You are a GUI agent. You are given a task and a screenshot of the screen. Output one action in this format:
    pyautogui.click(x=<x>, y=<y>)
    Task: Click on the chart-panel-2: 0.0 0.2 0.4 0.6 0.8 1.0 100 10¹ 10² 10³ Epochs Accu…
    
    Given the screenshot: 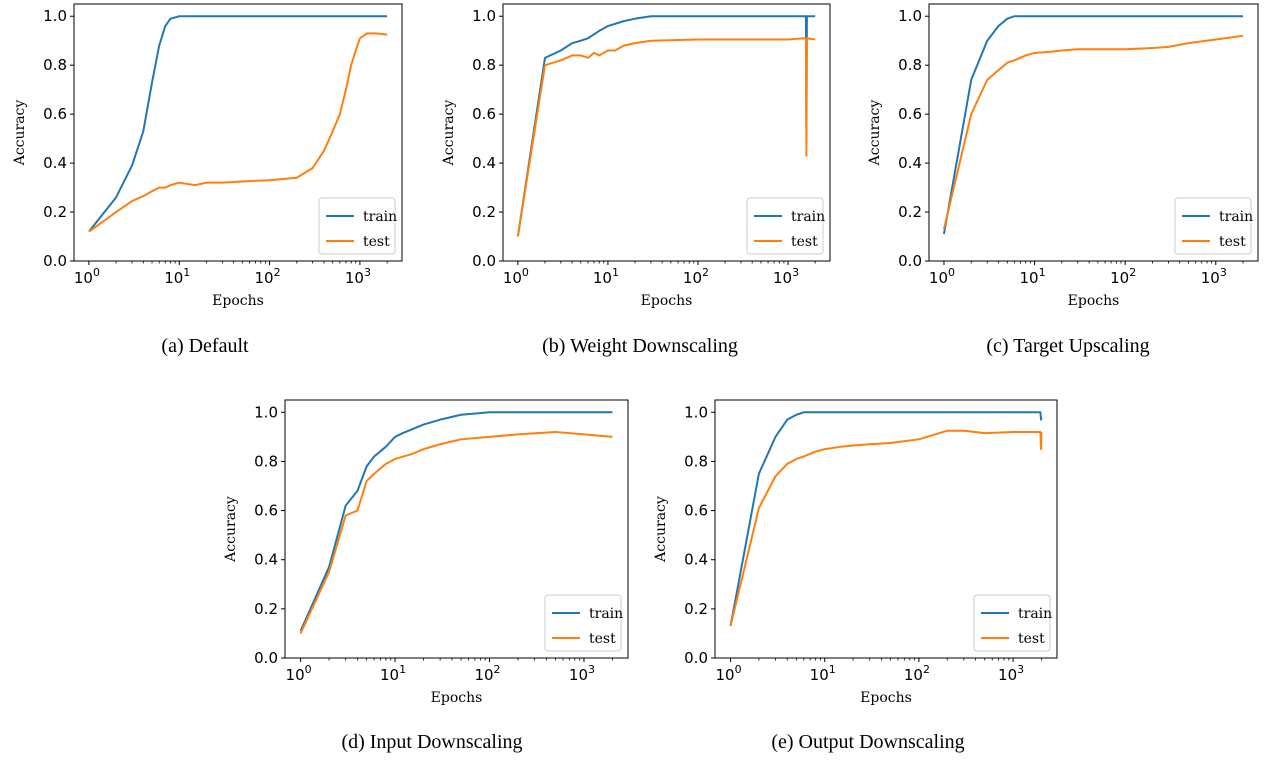 What is the action you would take?
    pyautogui.click(x=636, y=180)
    